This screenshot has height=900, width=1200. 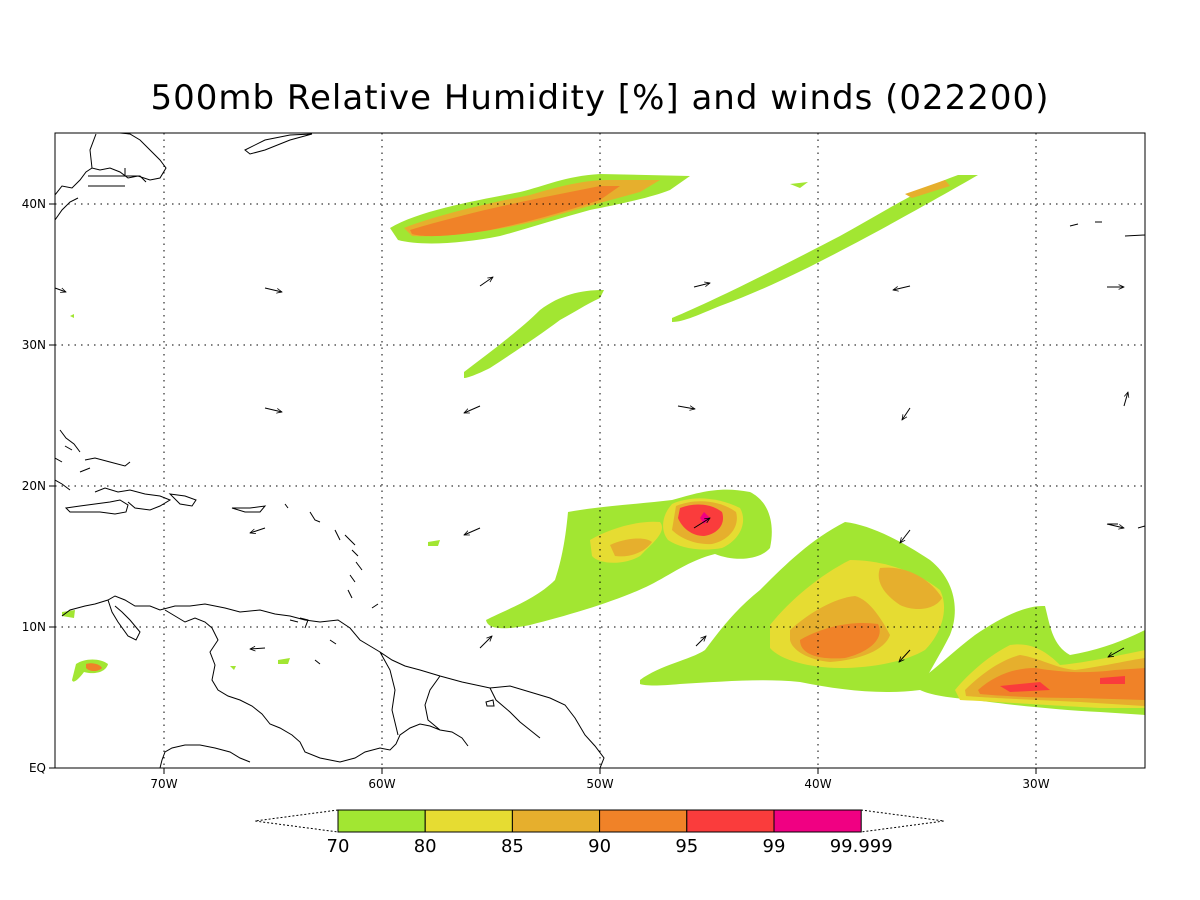 I want to click on colorbar-low-extension, so click(x=296, y=821).